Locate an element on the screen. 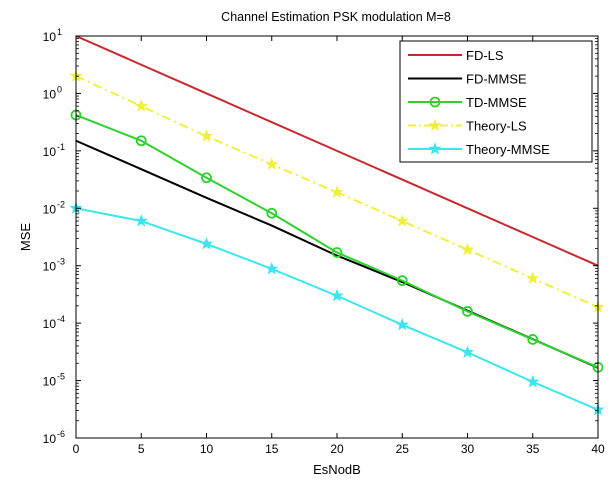 This screenshot has height=484, width=616. y-tick-exponent: -1 is located at coordinates (61, 147).